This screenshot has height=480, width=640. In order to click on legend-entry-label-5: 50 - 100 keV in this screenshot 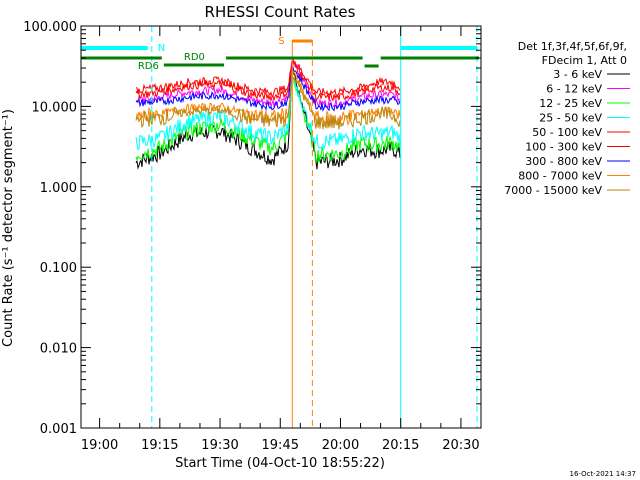, I will do `click(567, 132)`.